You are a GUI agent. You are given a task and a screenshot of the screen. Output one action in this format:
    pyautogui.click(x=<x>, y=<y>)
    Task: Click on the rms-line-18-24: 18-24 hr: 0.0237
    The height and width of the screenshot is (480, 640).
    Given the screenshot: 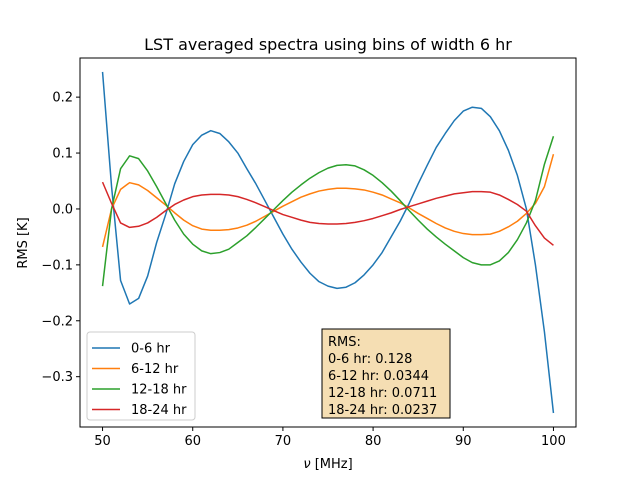 What is the action you would take?
    pyautogui.click(x=382, y=410)
    